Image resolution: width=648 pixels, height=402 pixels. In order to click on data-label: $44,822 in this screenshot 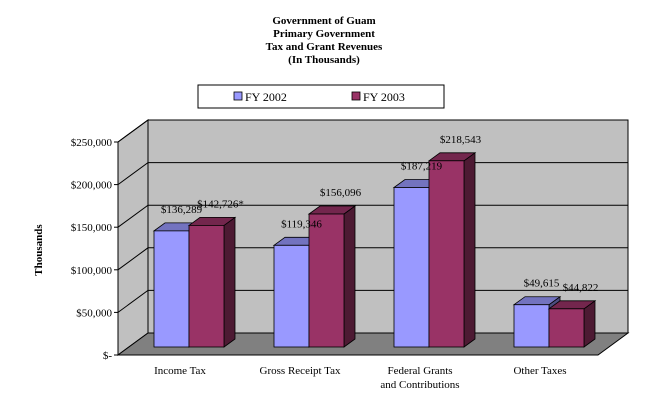, I will do `click(581, 288)`.